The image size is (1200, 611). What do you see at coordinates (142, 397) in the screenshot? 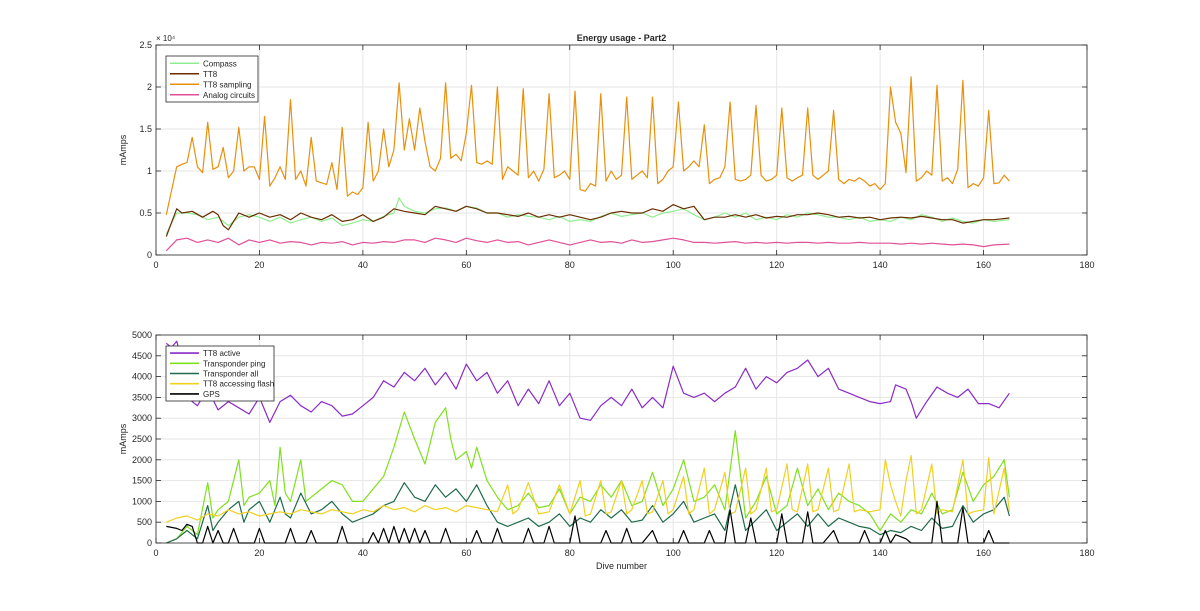
I see `y-tick-label: 3500` at bounding box center [142, 397].